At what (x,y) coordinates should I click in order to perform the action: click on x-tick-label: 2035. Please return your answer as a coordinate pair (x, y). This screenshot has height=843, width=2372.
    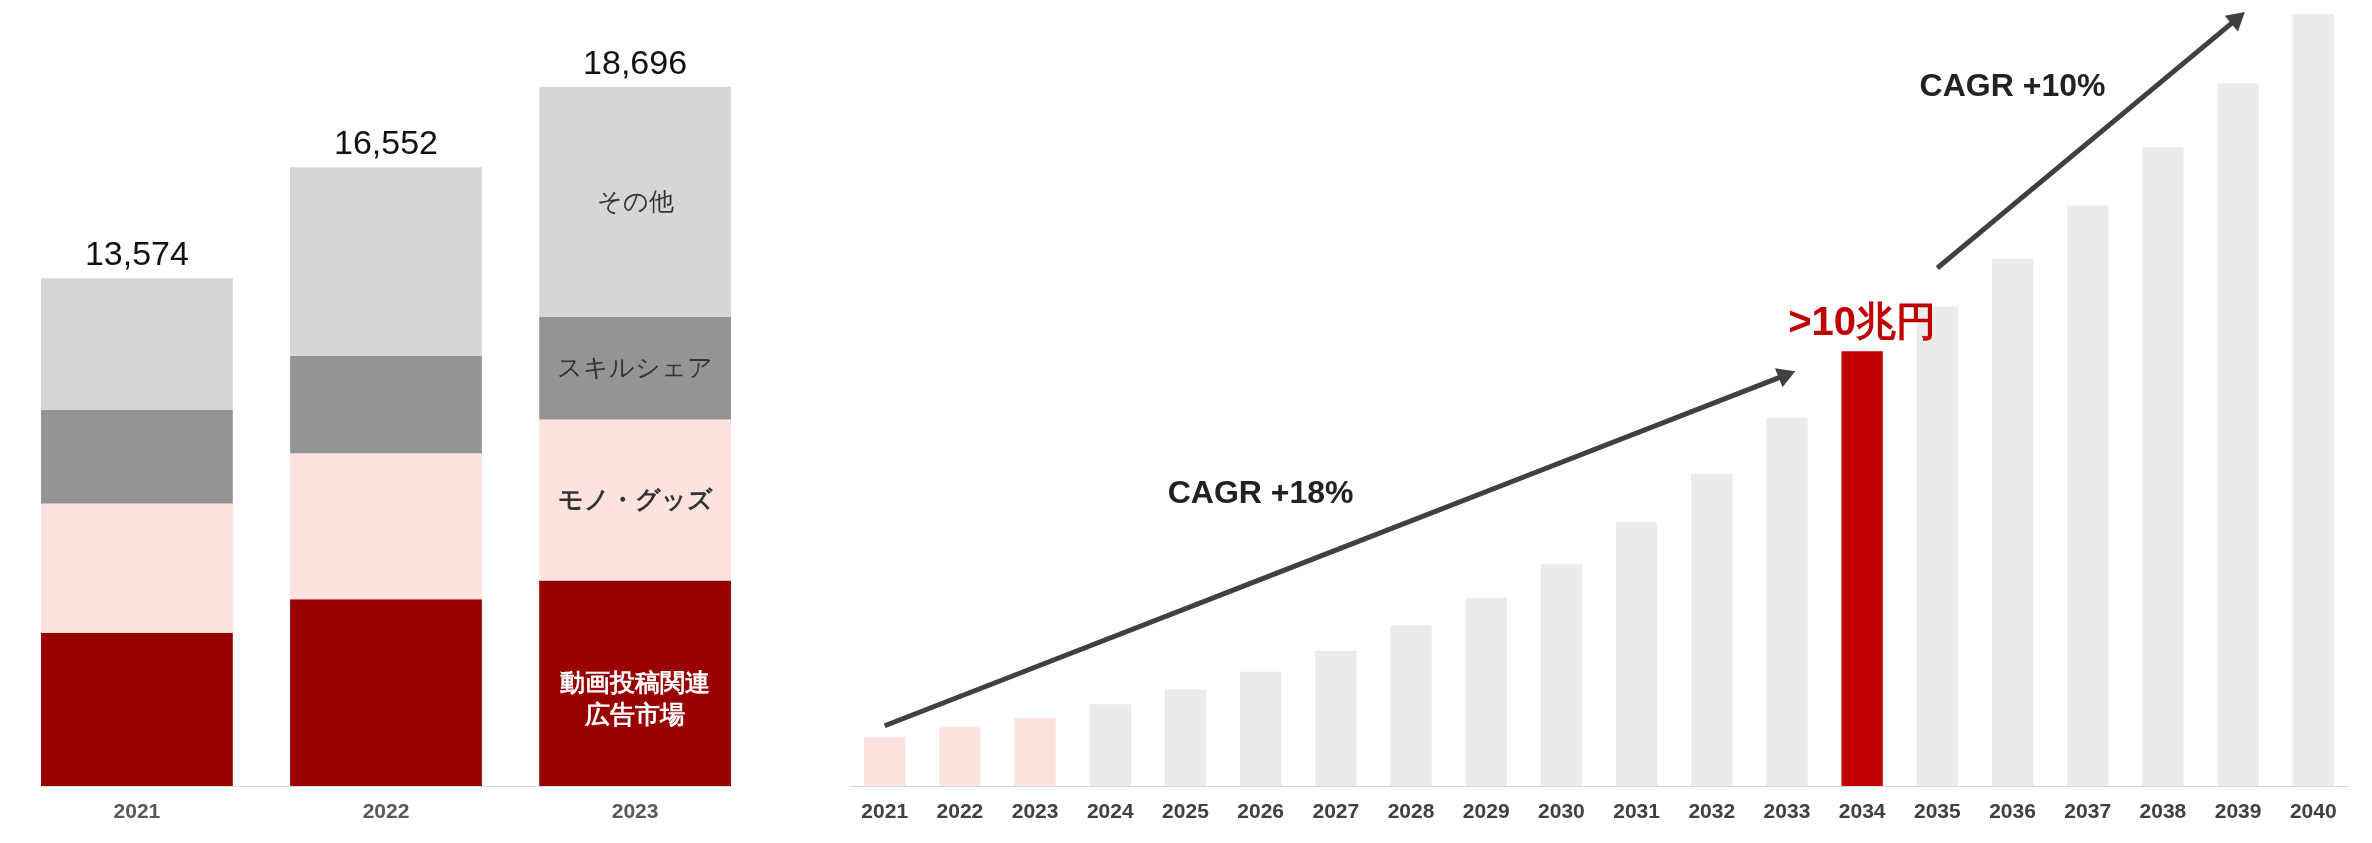
    Looking at the image, I should click on (1937, 810).